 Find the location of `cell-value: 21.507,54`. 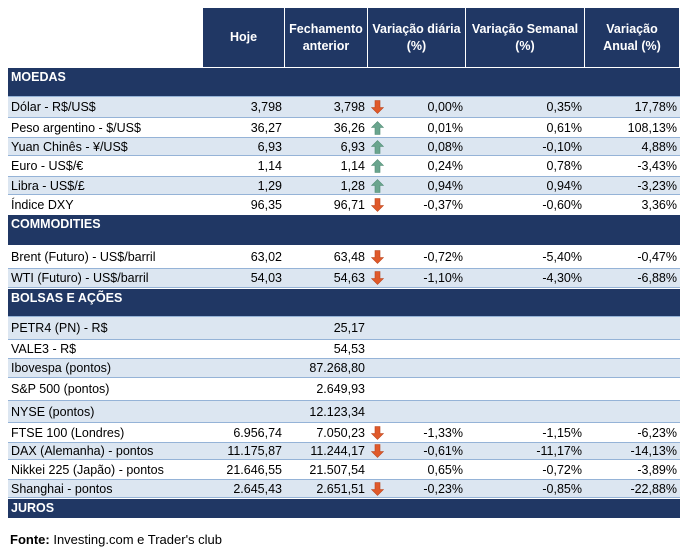

cell-value: 21.507,54 is located at coordinates (337, 469).